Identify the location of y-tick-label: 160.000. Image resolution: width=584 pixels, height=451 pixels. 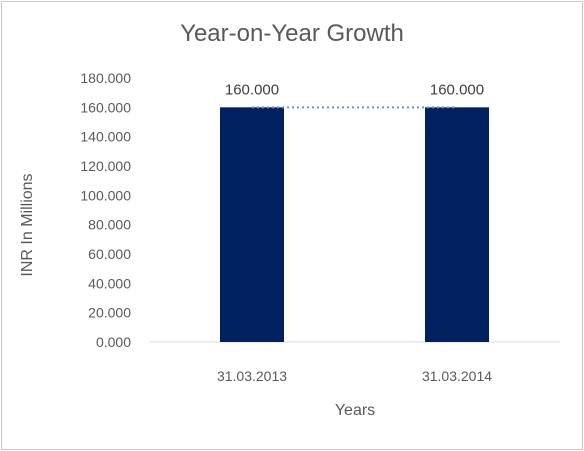
(105, 107).